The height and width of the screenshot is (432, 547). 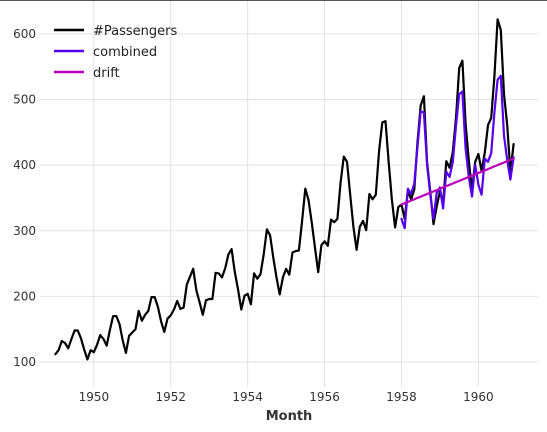 What do you see at coordinates (401, 397) in the screenshot?
I see `x-tick-label: 1958` at bounding box center [401, 397].